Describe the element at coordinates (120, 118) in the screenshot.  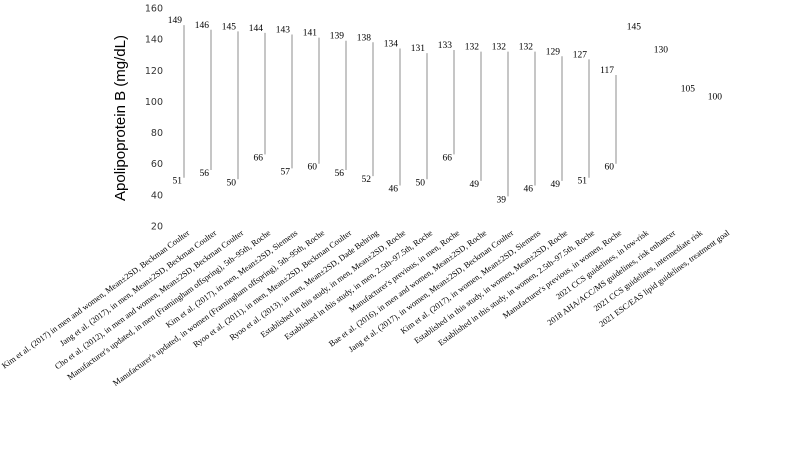
I see `y-axis-label: Apolipoprotein B (mg/dL)` at that location.